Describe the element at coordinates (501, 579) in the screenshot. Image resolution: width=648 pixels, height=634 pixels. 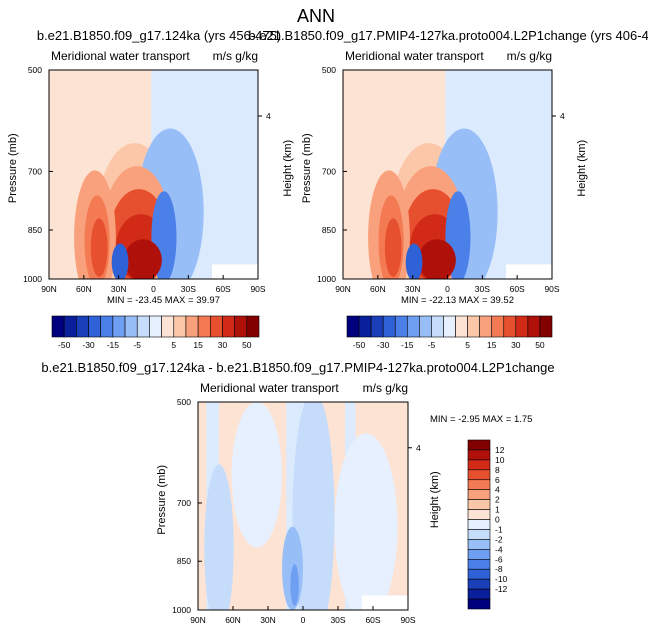
I see `colorbar-label: -10` at that location.